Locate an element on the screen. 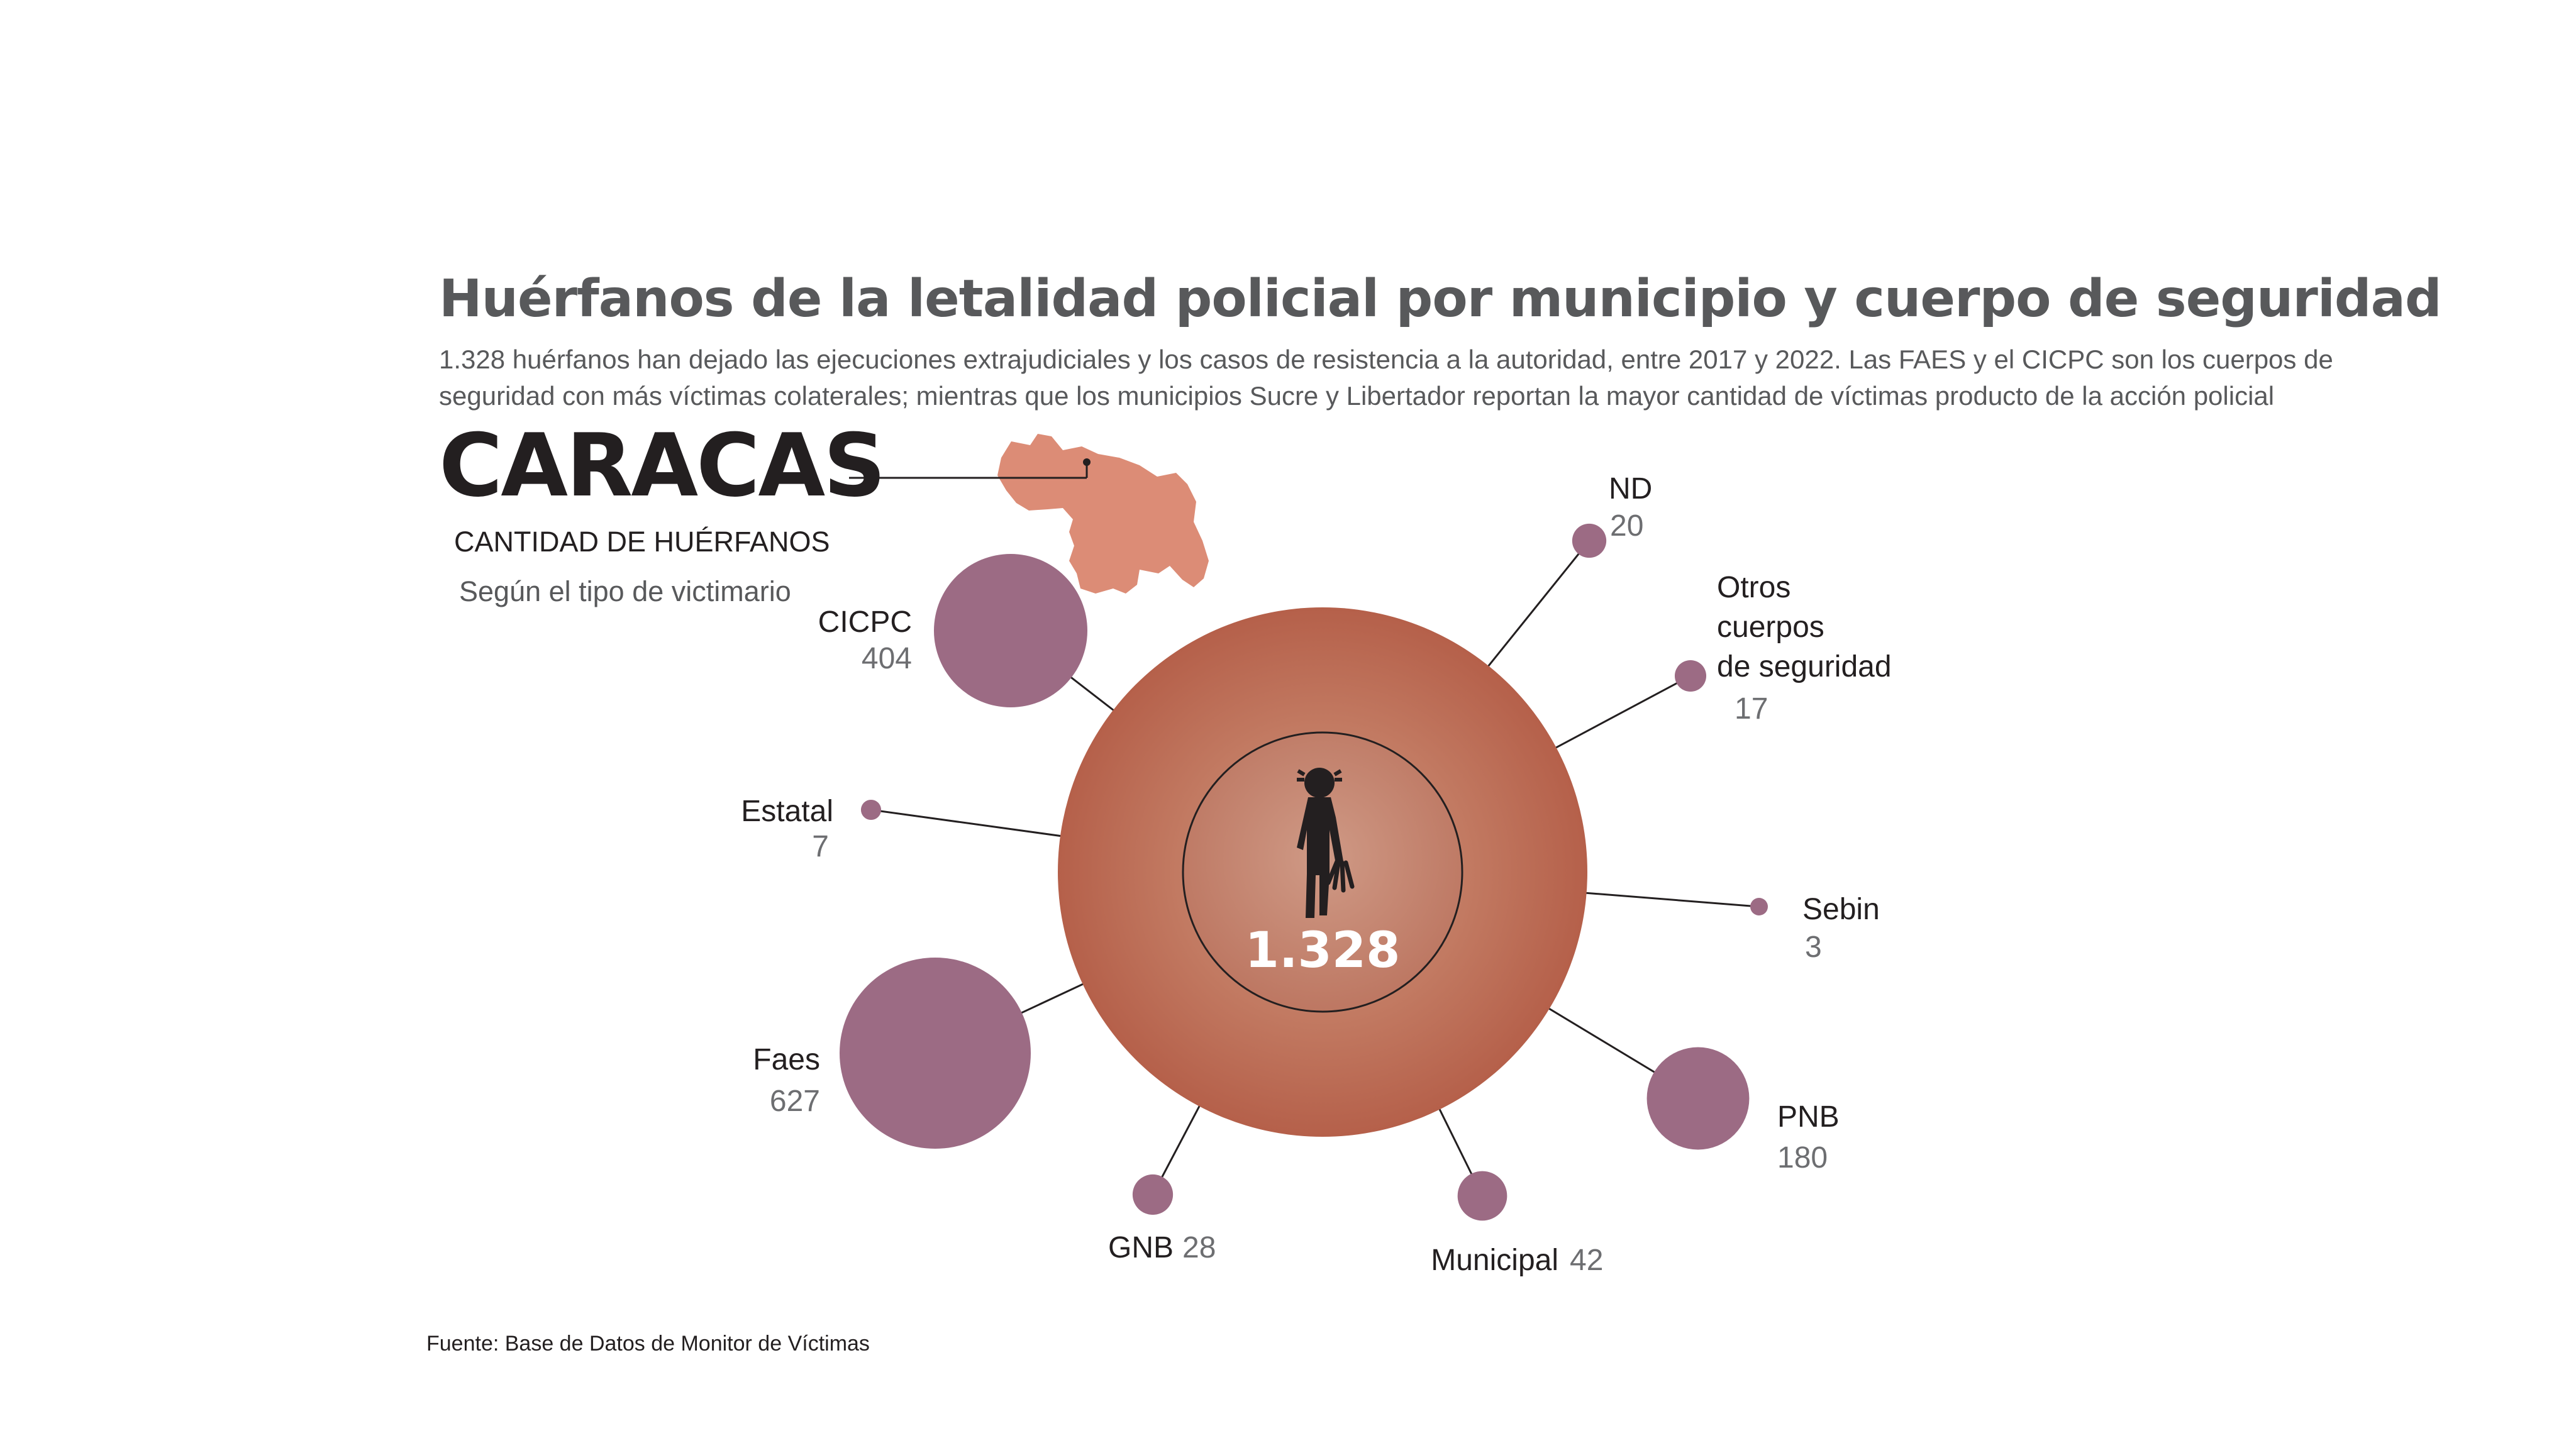 The width and height of the screenshot is (2576, 1448). bubble-gnb is located at coordinates (1153, 1194).